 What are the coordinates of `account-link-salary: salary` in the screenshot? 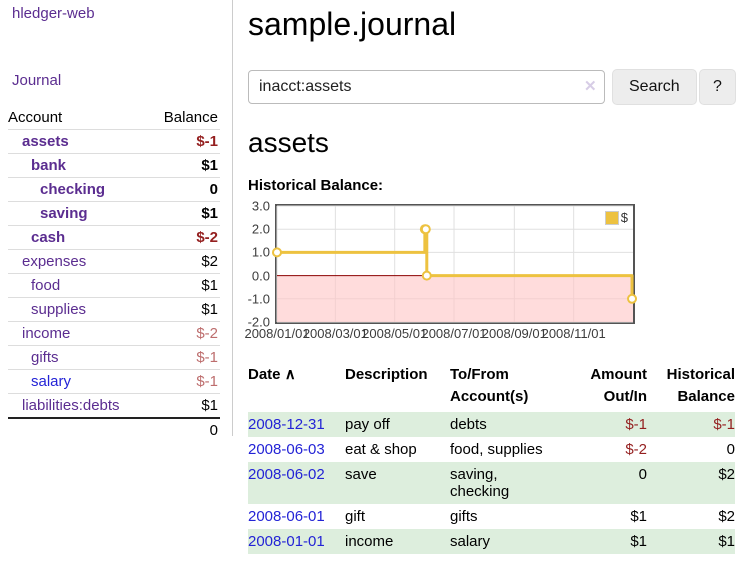 It's located at (51, 381).